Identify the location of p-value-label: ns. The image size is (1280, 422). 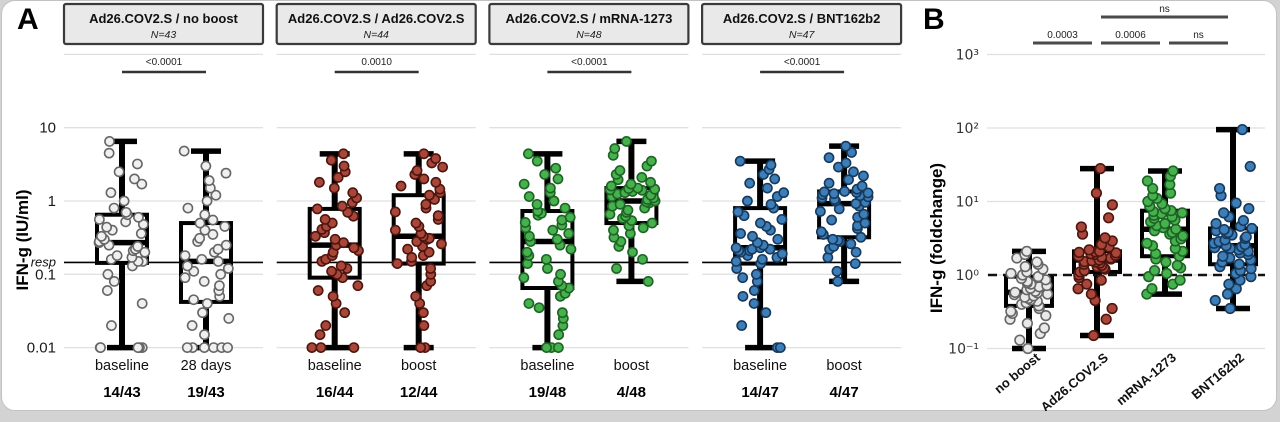
(1164, 9).